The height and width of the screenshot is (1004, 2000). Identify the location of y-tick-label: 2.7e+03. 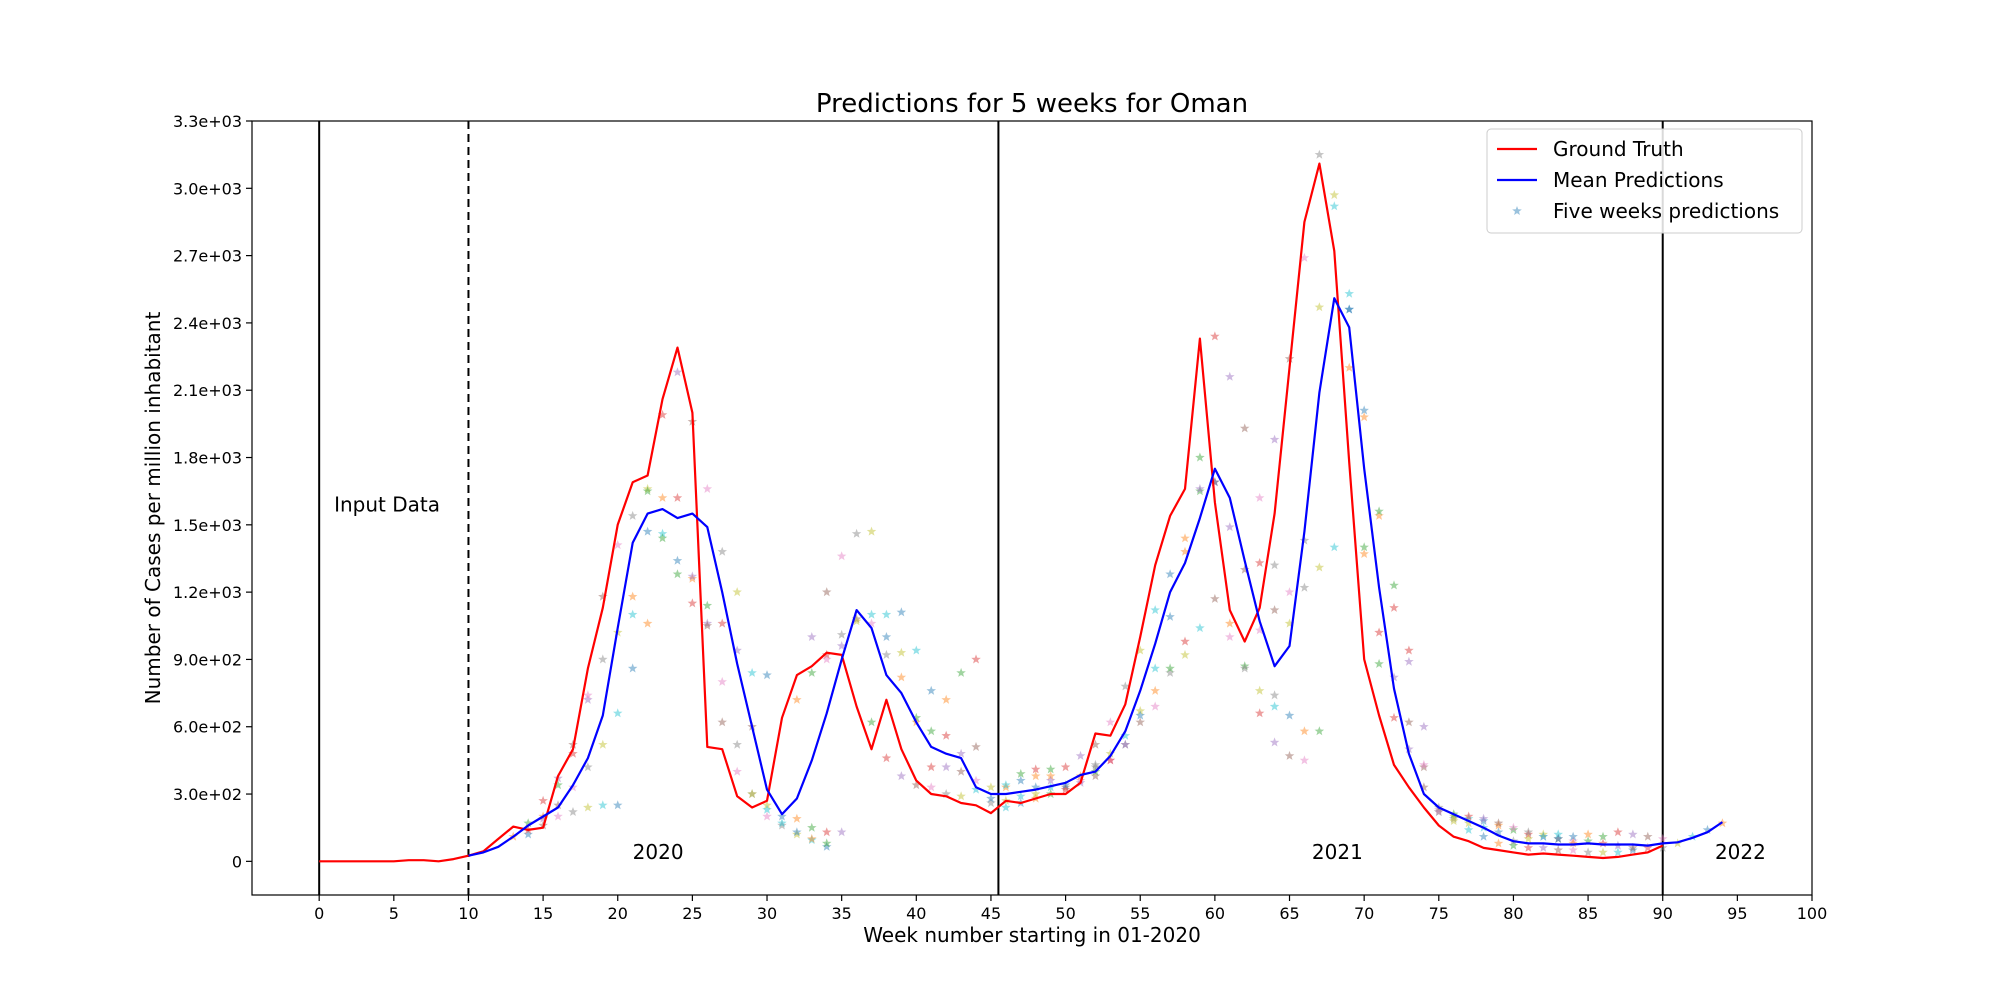
(207, 256).